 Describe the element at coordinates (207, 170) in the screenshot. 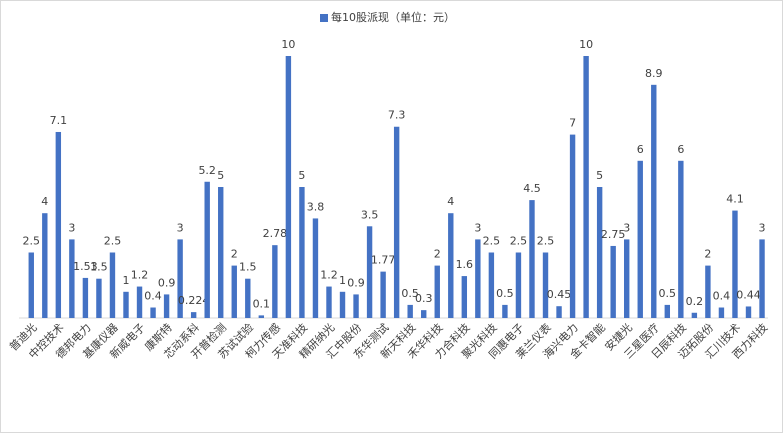

I see `data-label: 5.2` at that location.